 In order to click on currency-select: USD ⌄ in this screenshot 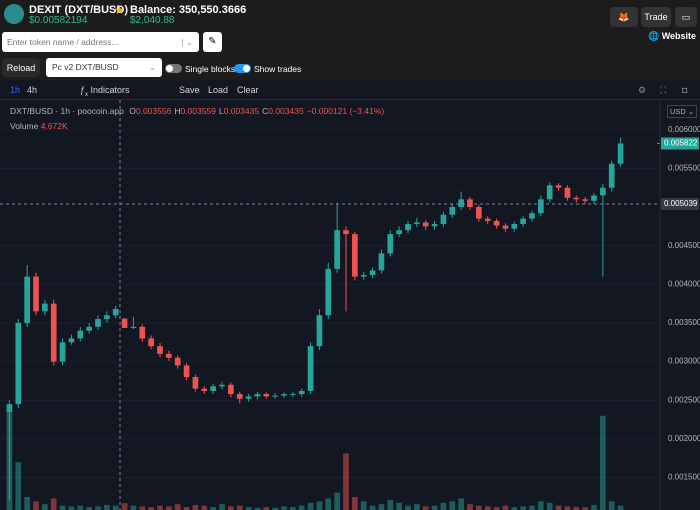, I will do `click(682, 111)`.